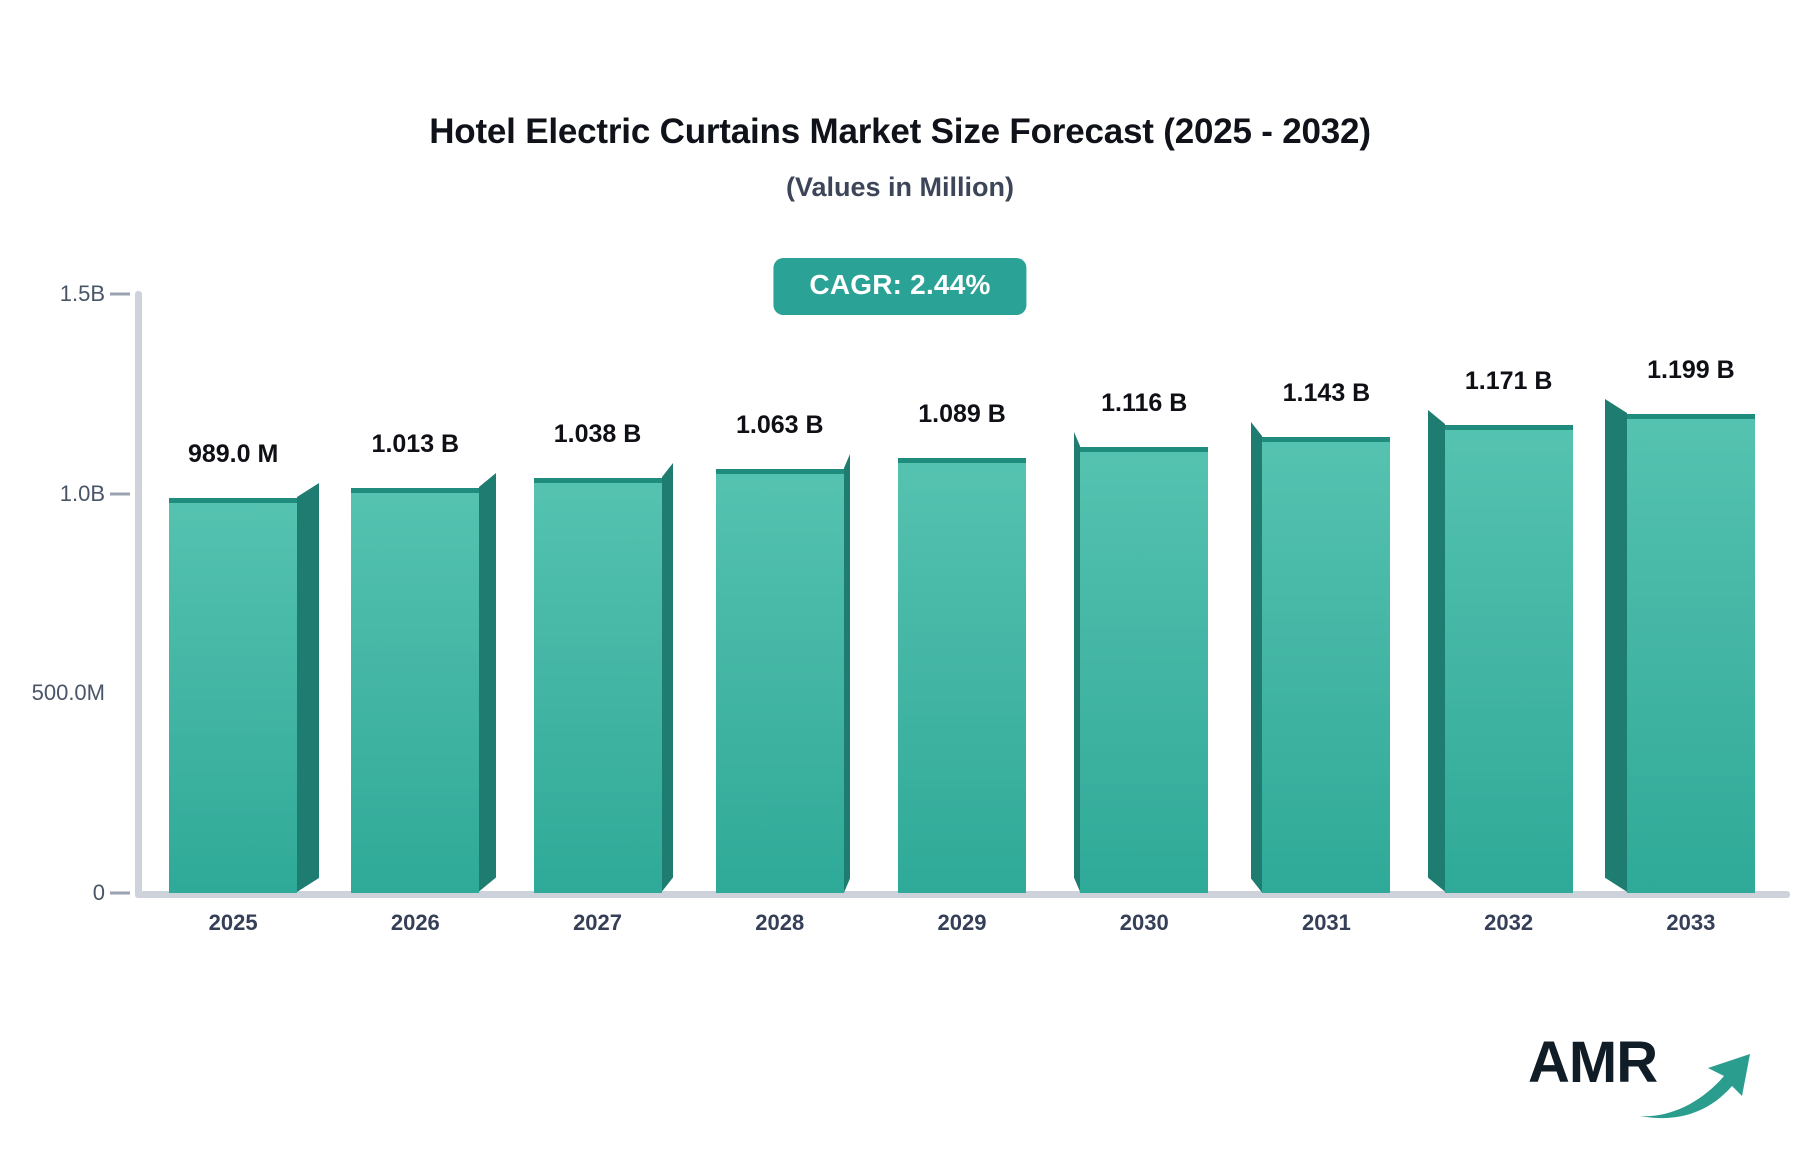 This screenshot has width=1800, height=1156. What do you see at coordinates (597, 434) in the screenshot?
I see `bar-value-label: 1.038 B` at bounding box center [597, 434].